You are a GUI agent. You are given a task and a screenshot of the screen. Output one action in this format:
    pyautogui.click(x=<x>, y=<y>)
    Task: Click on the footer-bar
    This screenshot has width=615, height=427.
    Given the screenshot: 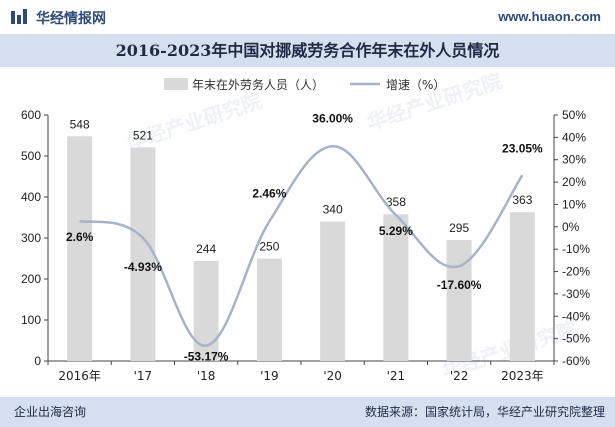 What is the action you would take?
    pyautogui.click(x=307, y=412)
    